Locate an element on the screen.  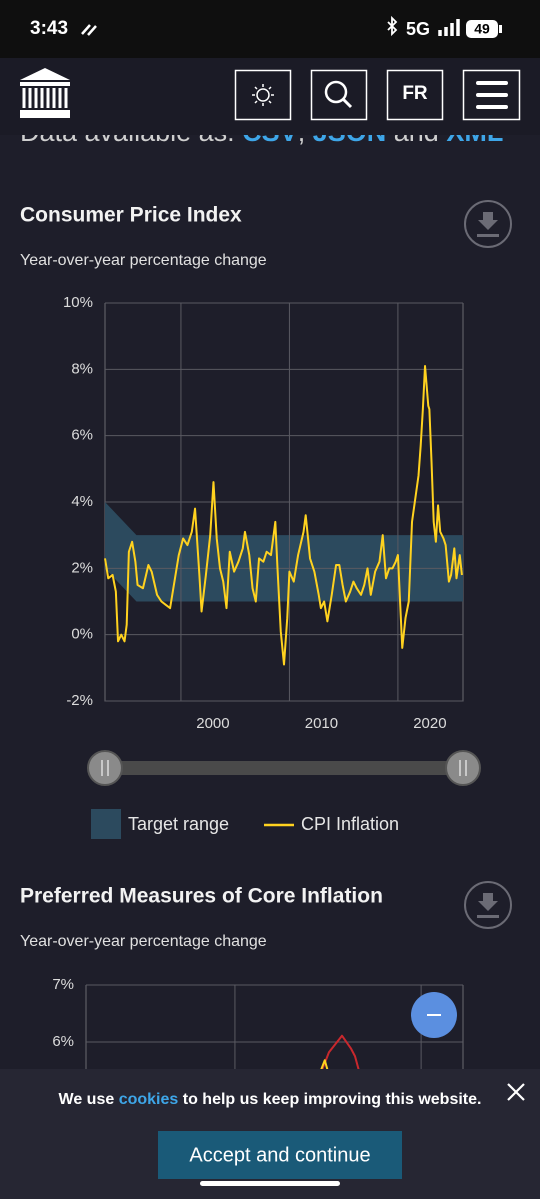
y-tick-label: 7% is located at coordinates (63, 984).